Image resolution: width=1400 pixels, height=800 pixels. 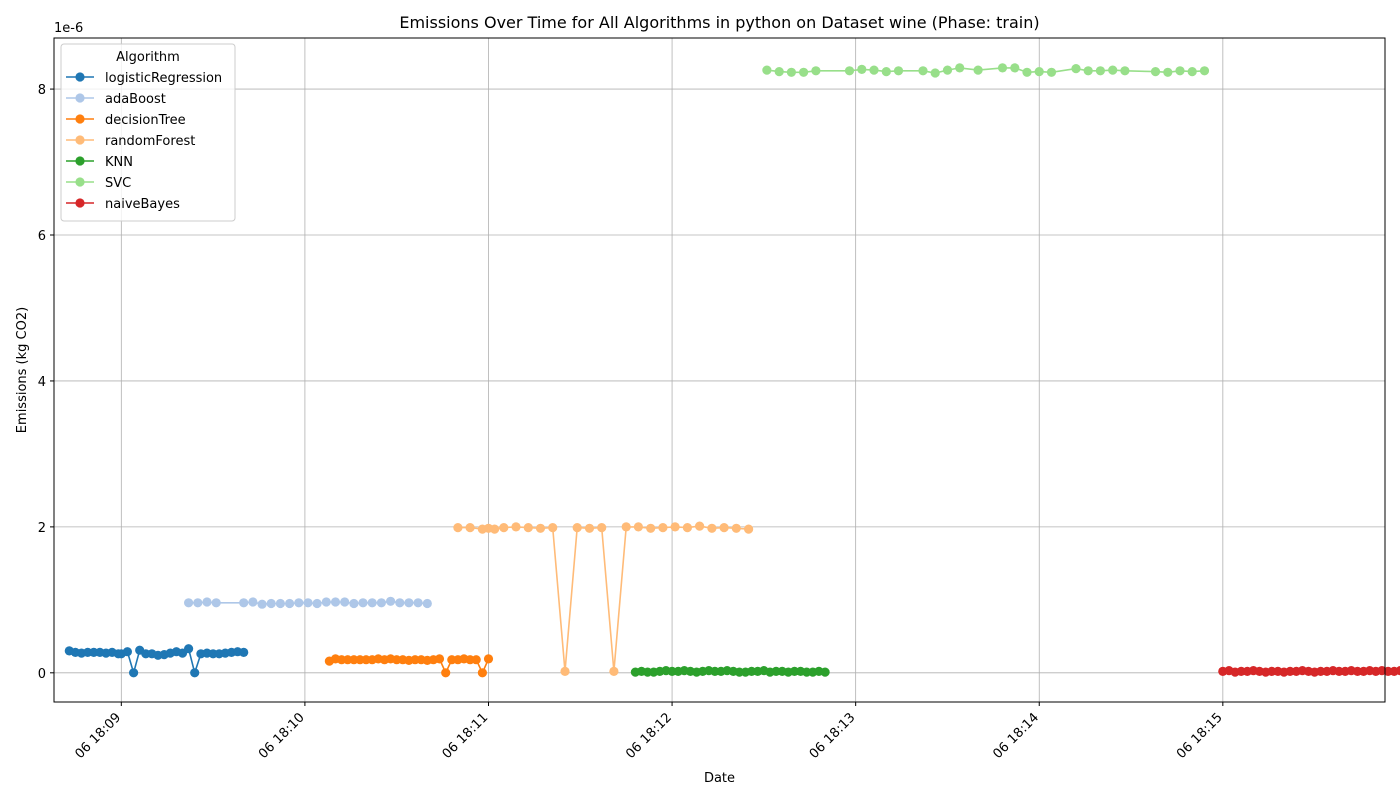 What do you see at coordinates (42, 674) in the screenshot?
I see `y-tick-label: 0` at bounding box center [42, 674].